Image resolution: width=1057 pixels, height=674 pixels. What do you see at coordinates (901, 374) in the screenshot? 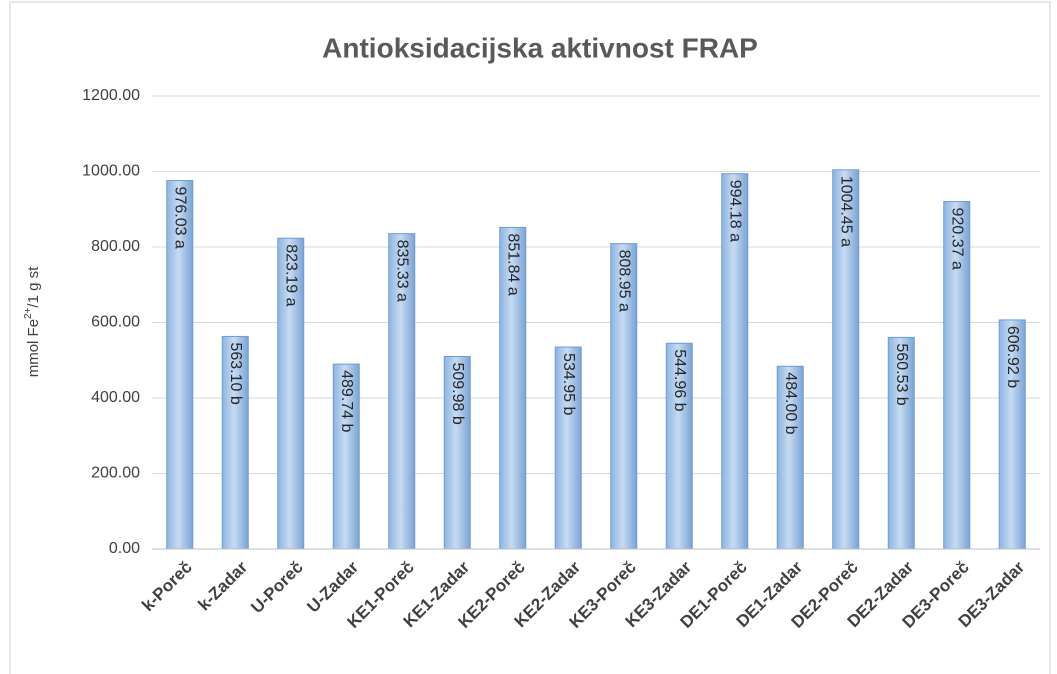
I see `value-label: 560.53 b` at bounding box center [901, 374].